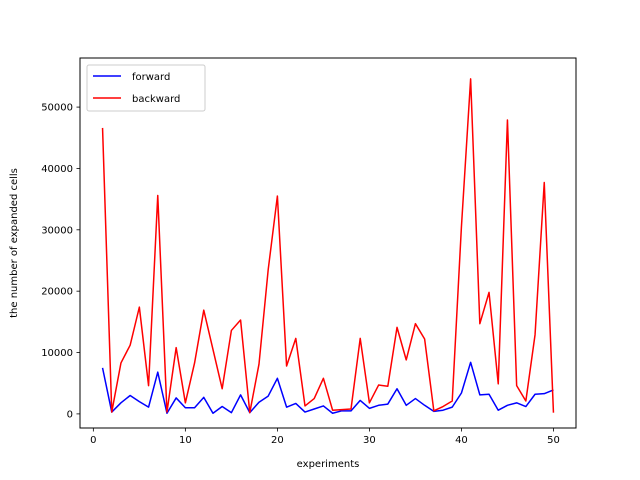 The height and width of the screenshot is (480, 640). What do you see at coordinates (146, 88) in the screenshot?
I see `legend: forward backward` at bounding box center [146, 88].